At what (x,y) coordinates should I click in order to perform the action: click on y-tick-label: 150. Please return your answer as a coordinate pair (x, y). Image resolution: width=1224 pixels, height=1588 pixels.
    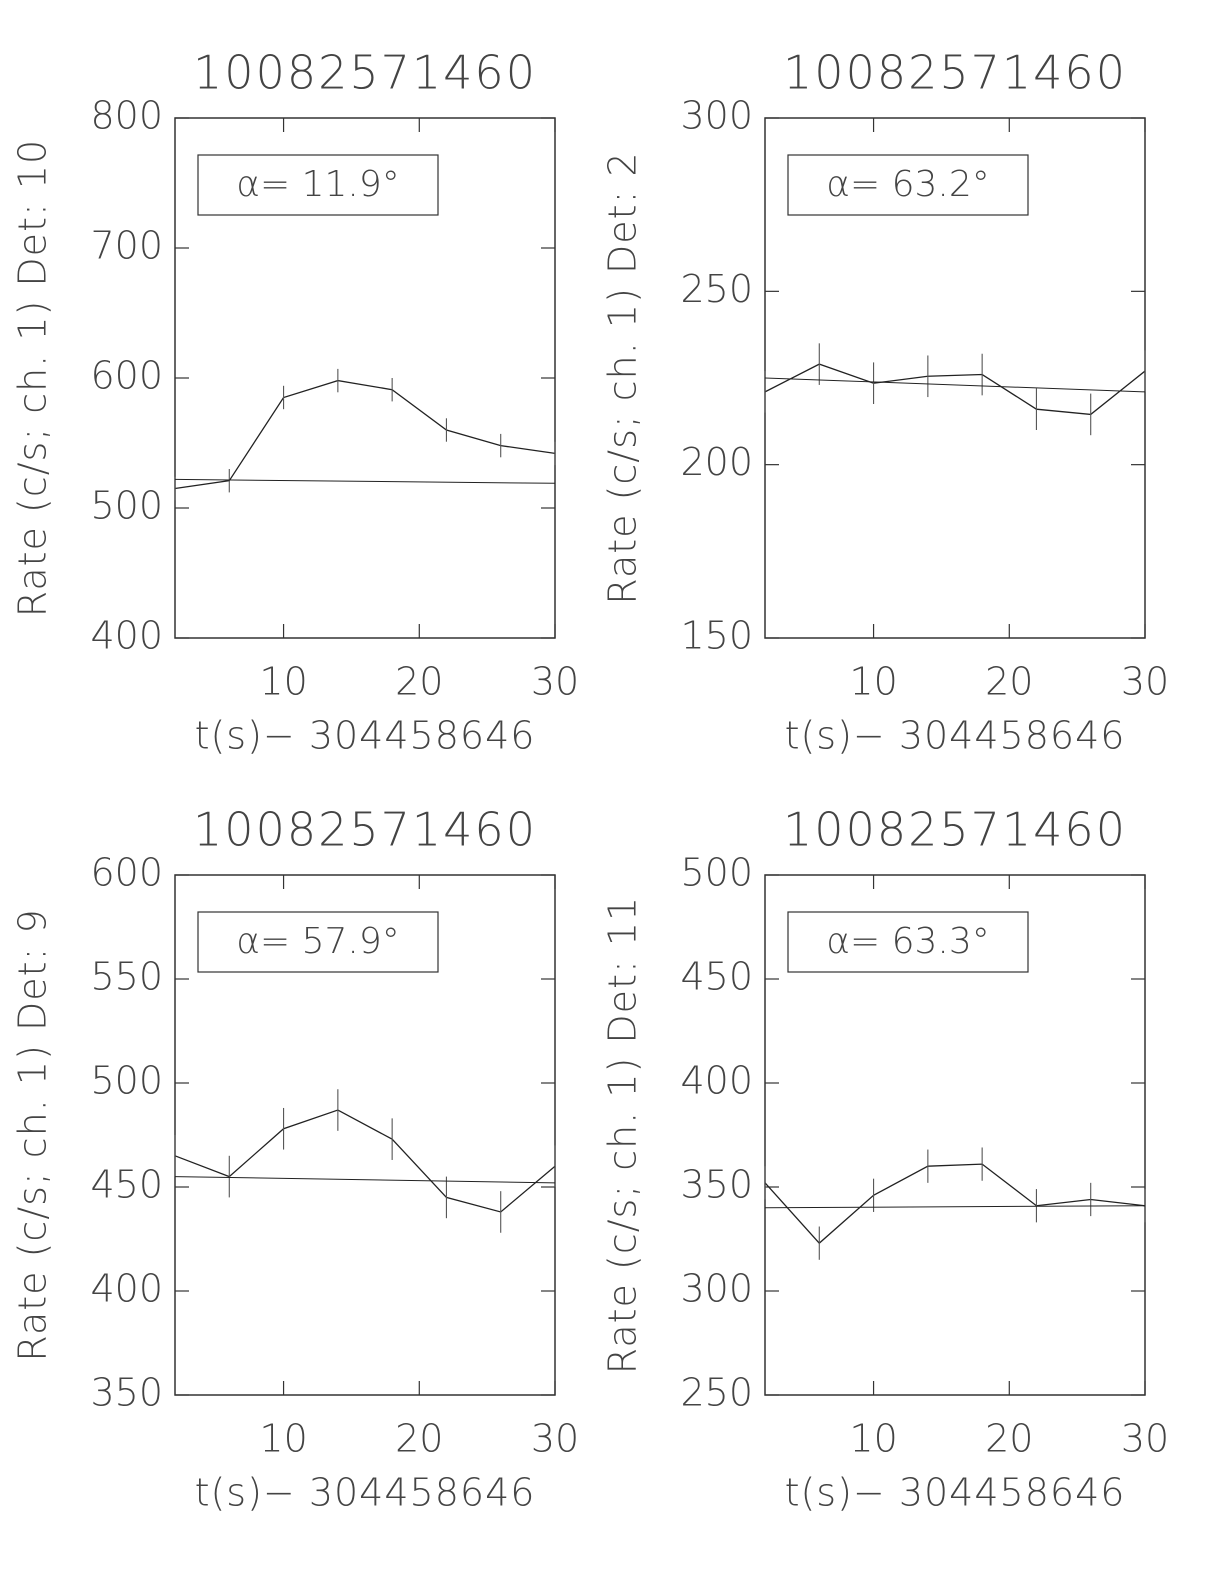
    Looking at the image, I should click on (716, 636).